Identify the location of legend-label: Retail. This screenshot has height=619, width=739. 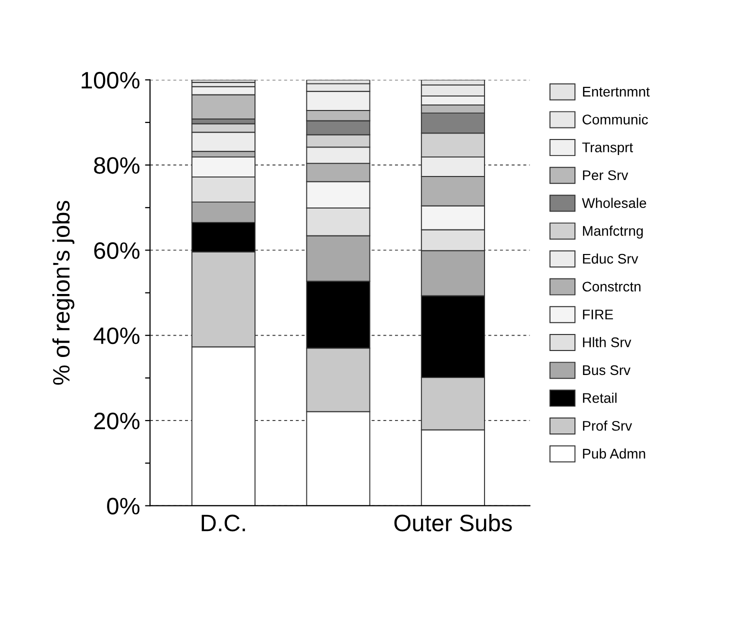
(599, 397).